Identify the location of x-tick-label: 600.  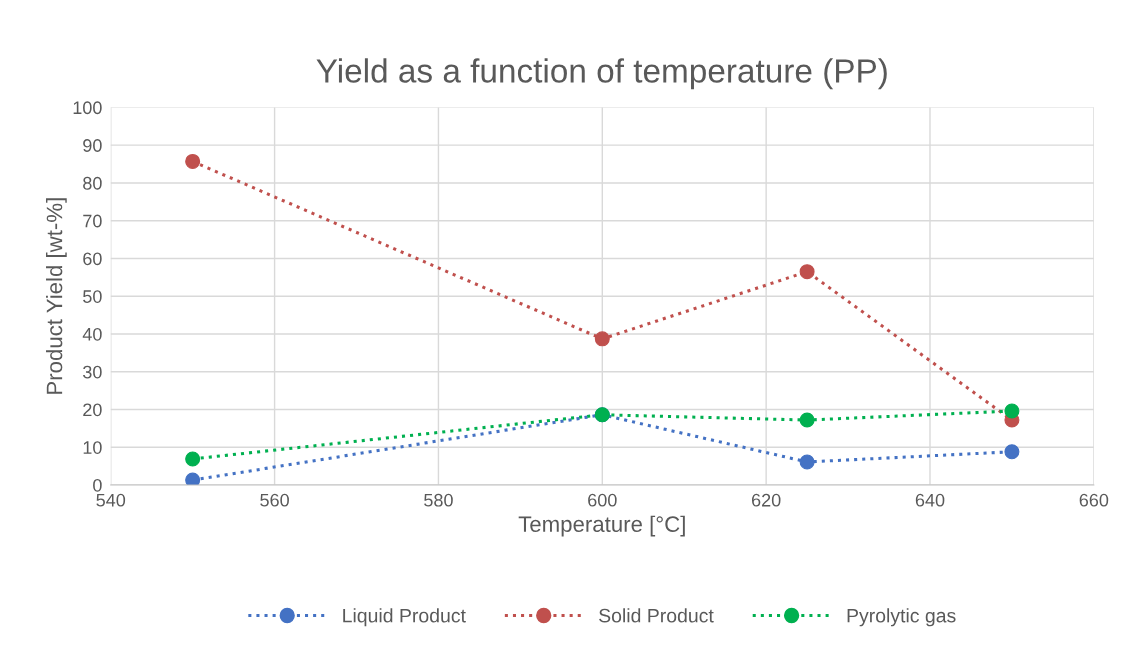
(602, 500).